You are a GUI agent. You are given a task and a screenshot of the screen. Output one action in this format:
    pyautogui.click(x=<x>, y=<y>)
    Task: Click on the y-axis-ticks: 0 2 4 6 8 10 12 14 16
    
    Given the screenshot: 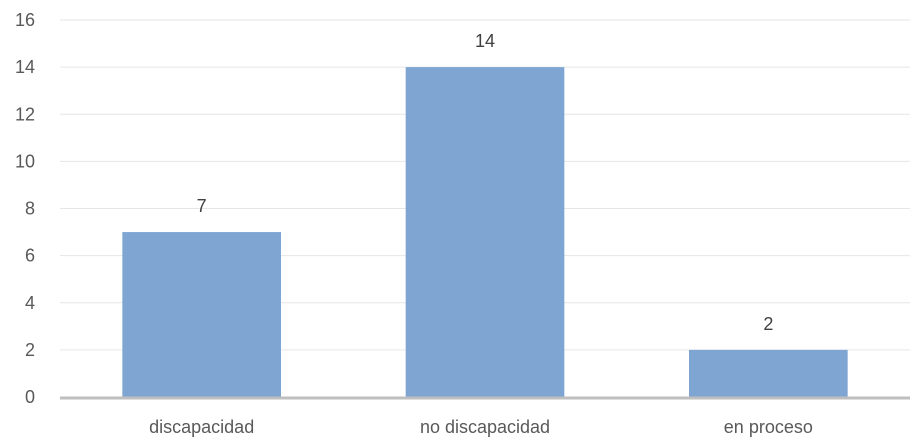 What is the action you would take?
    pyautogui.click(x=25, y=208)
    